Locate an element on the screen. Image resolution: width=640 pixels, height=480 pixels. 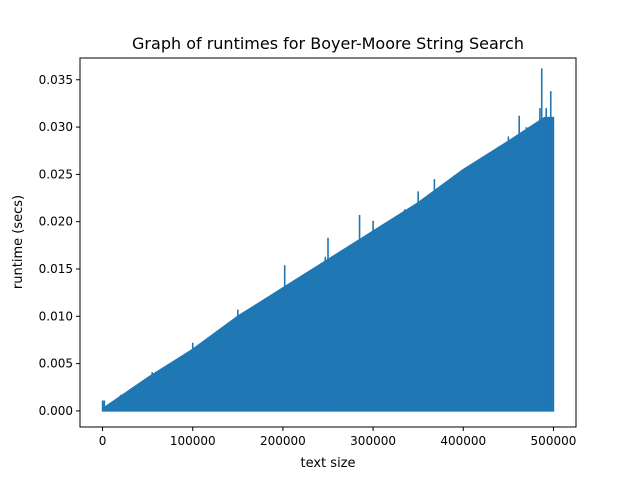
y-tick-label: 0.000 is located at coordinates (56, 411).